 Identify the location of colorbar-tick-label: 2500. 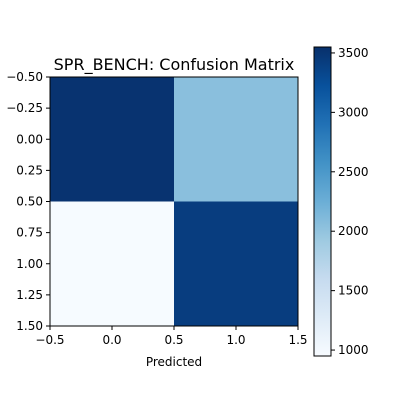
(353, 172).